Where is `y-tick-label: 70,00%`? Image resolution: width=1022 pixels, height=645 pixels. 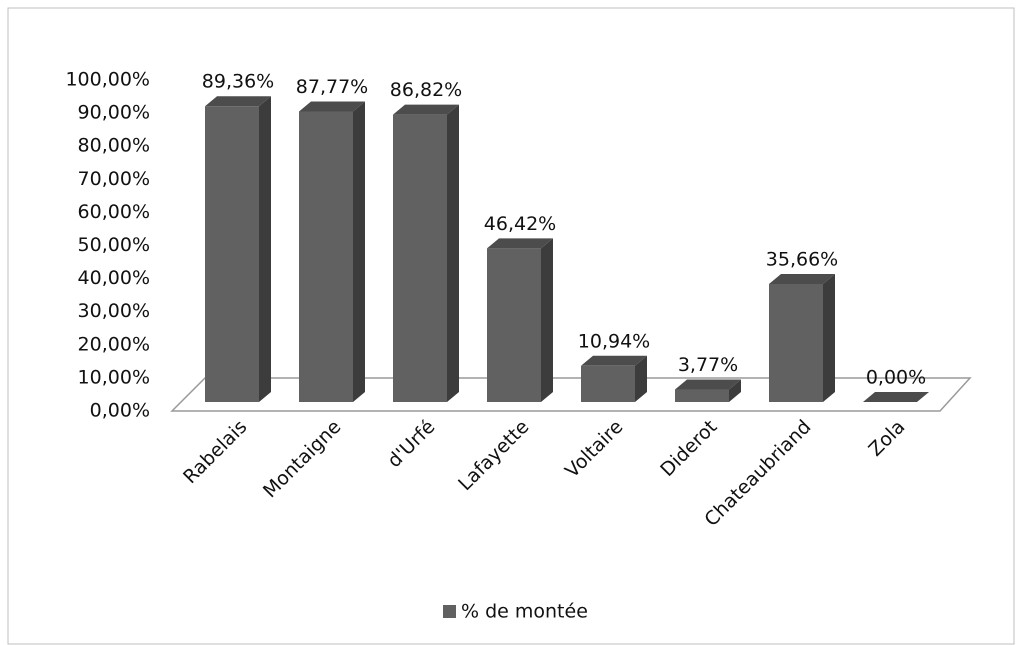 y-tick-label: 70,00% is located at coordinates (114, 179).